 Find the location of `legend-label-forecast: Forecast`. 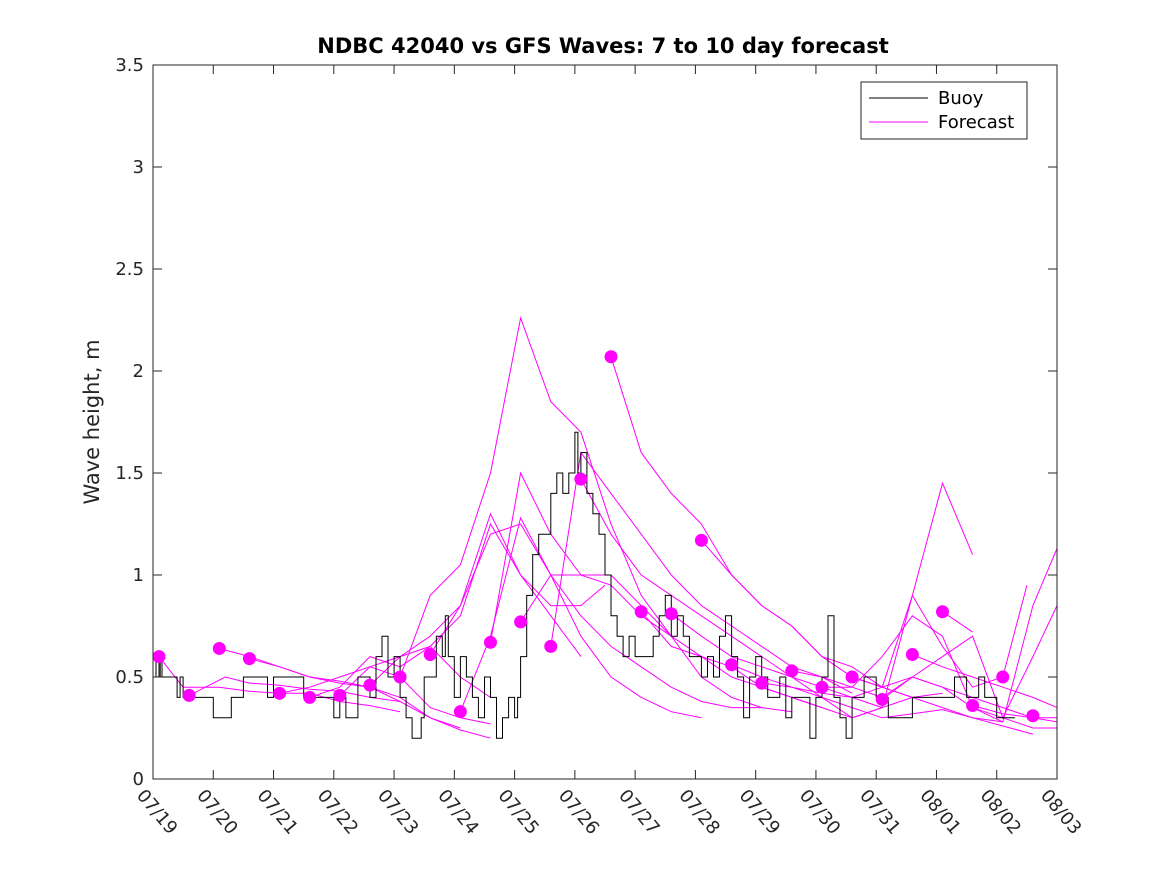

legend-label-forecast: Forecast is located at coordinates (976, 122).